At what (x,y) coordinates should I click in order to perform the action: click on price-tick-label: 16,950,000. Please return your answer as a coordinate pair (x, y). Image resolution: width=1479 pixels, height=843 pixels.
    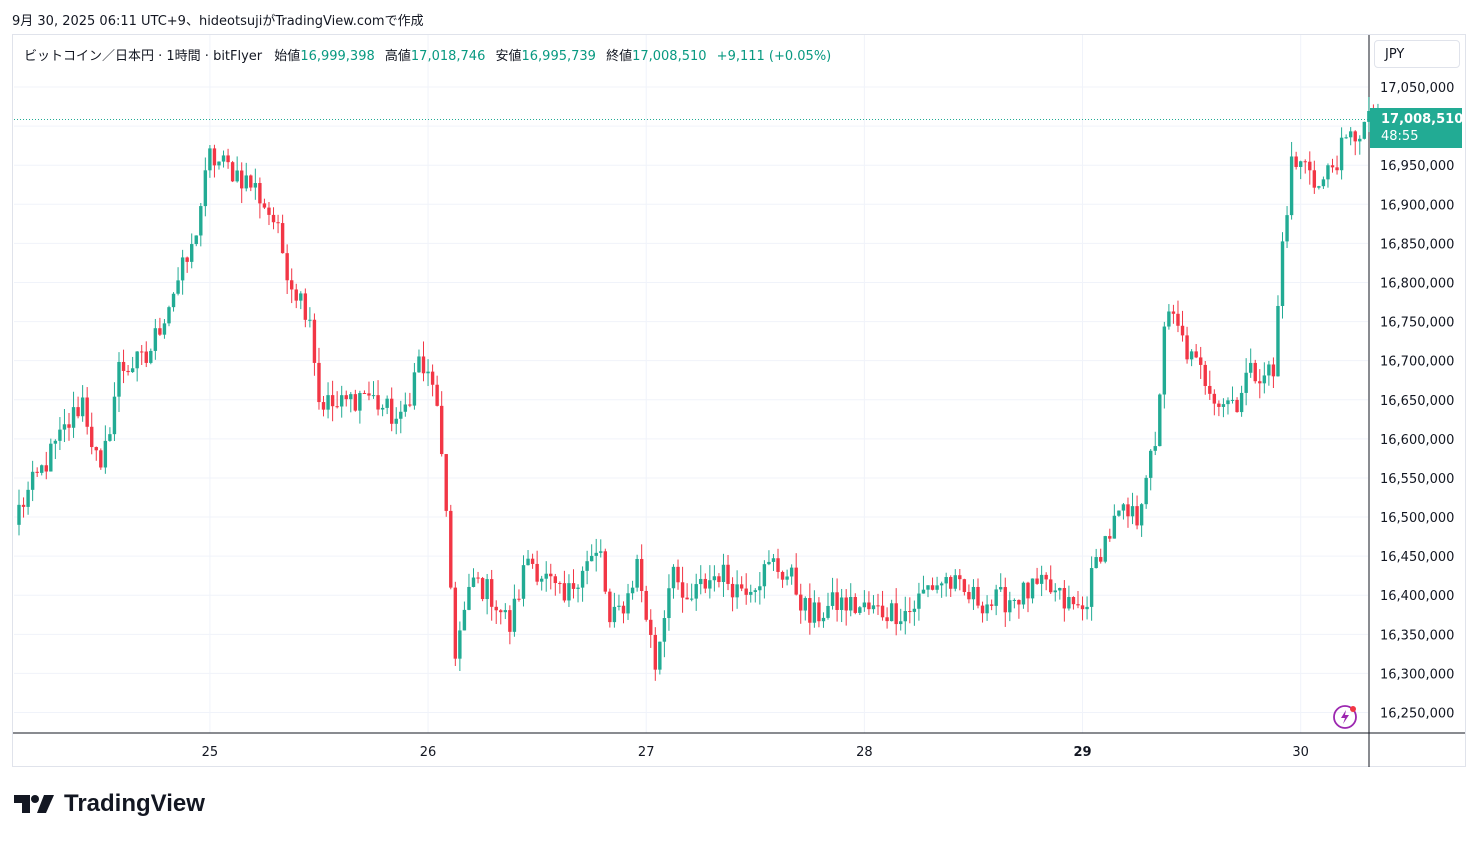
    Looking at the image, I should click on (1417, 166).